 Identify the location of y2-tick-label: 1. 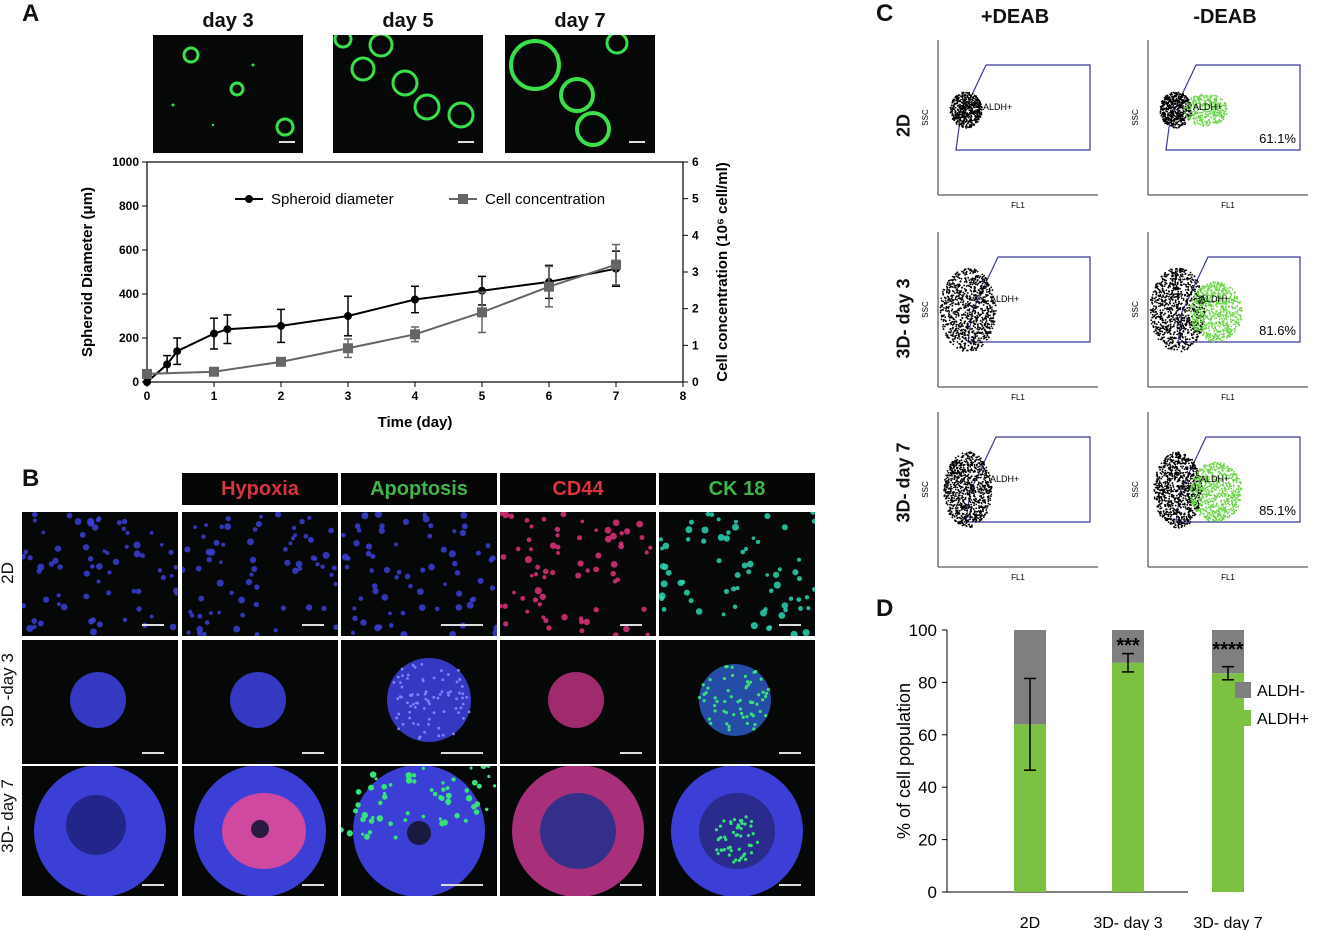
(695, 345).